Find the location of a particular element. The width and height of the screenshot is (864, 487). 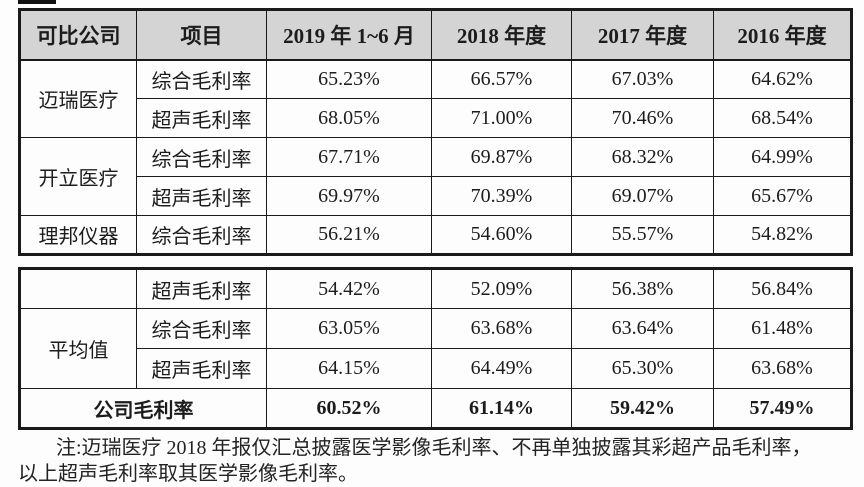

company-cell: 开立医疗 is located at coordinates (78, 176).